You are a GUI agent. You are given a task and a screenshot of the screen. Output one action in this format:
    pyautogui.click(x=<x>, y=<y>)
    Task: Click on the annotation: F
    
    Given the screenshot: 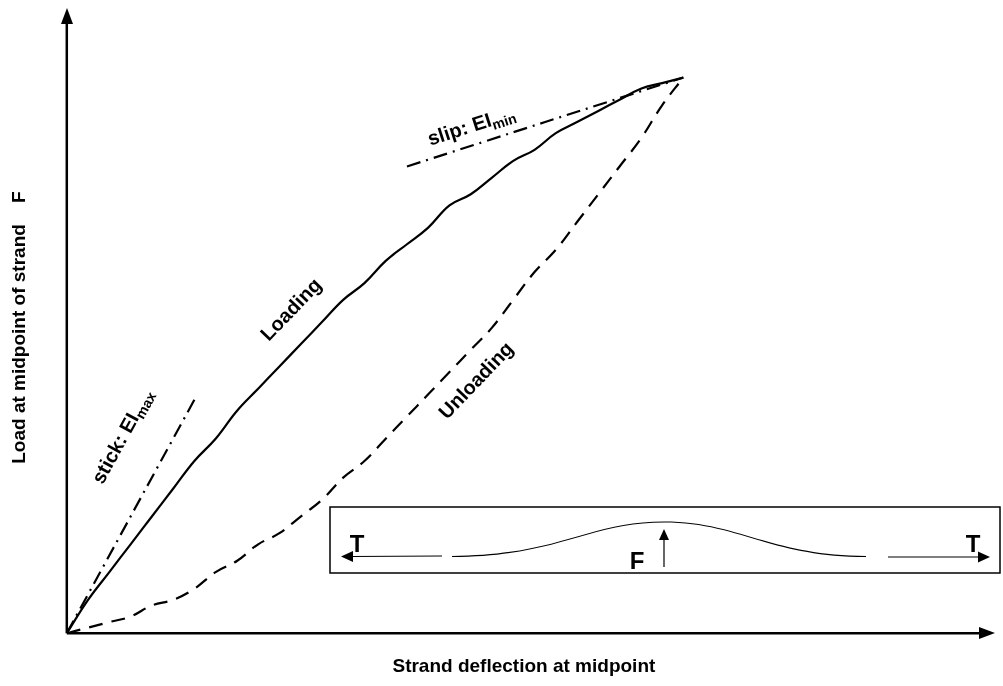 What is the action you would take?
    pyautogui.click(x=637, y=560)
    